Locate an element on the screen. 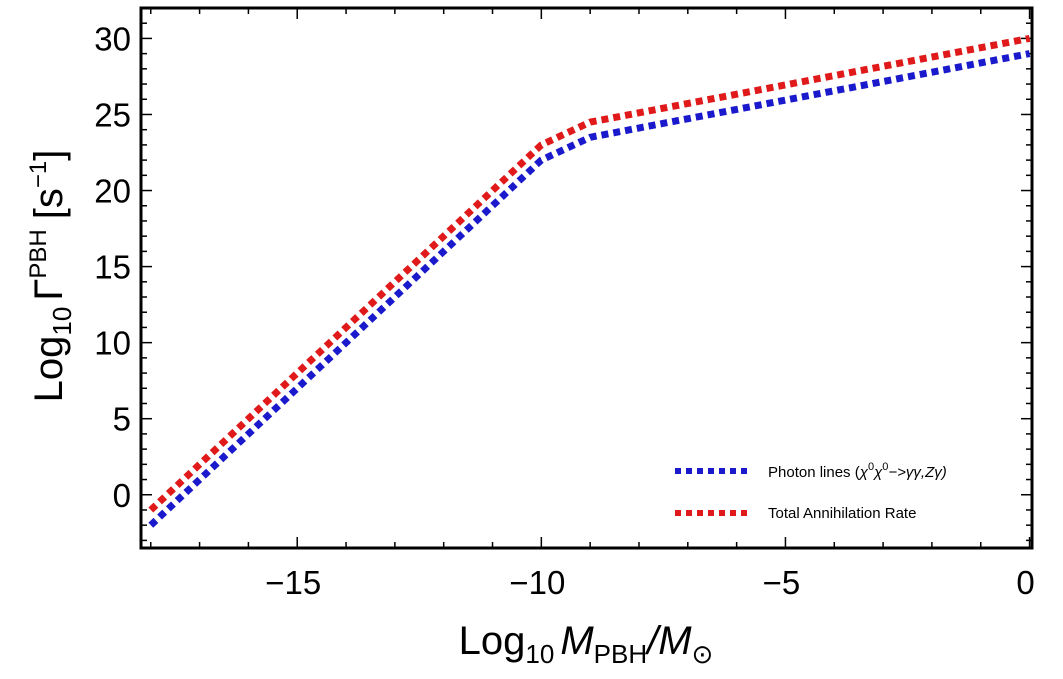 The height and width of the screenshot is (679, 1063). x-tick-label: −5 is located at coordinates (782, 582).